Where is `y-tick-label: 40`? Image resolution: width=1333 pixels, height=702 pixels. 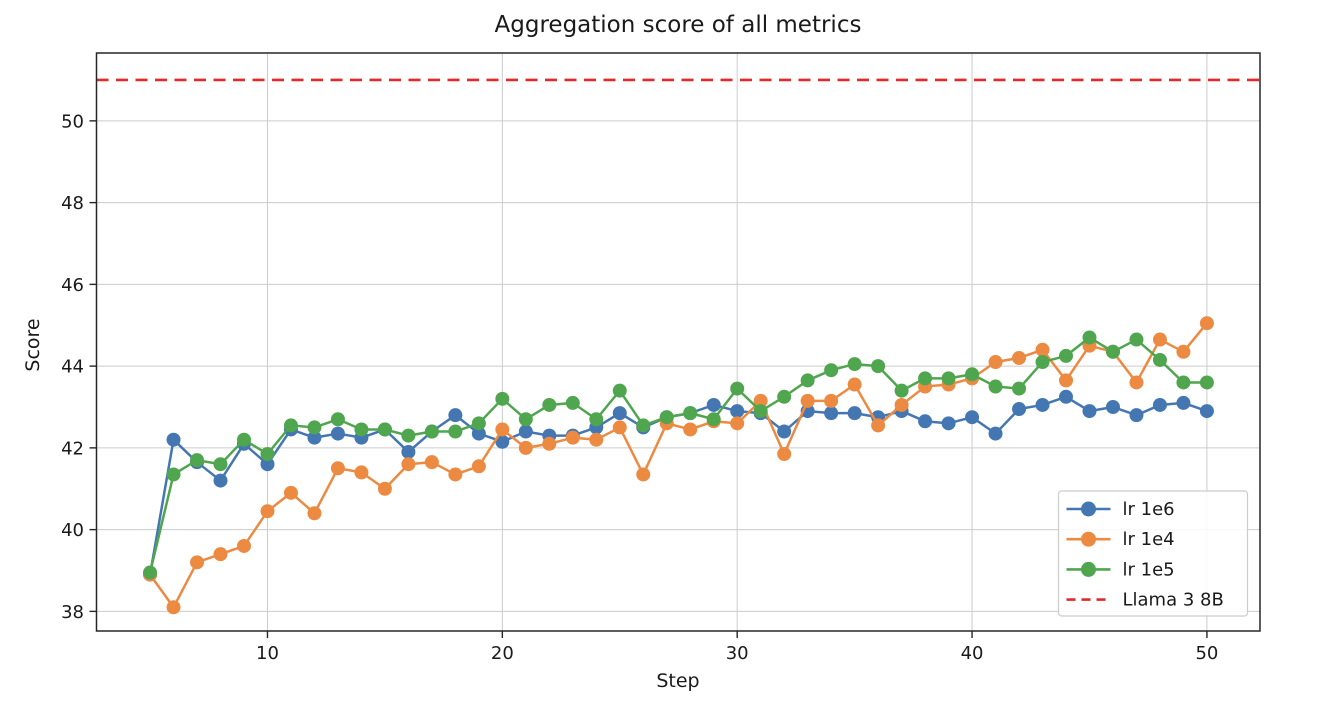 y-tick-label: 40 is located at coordinates (72, 530).